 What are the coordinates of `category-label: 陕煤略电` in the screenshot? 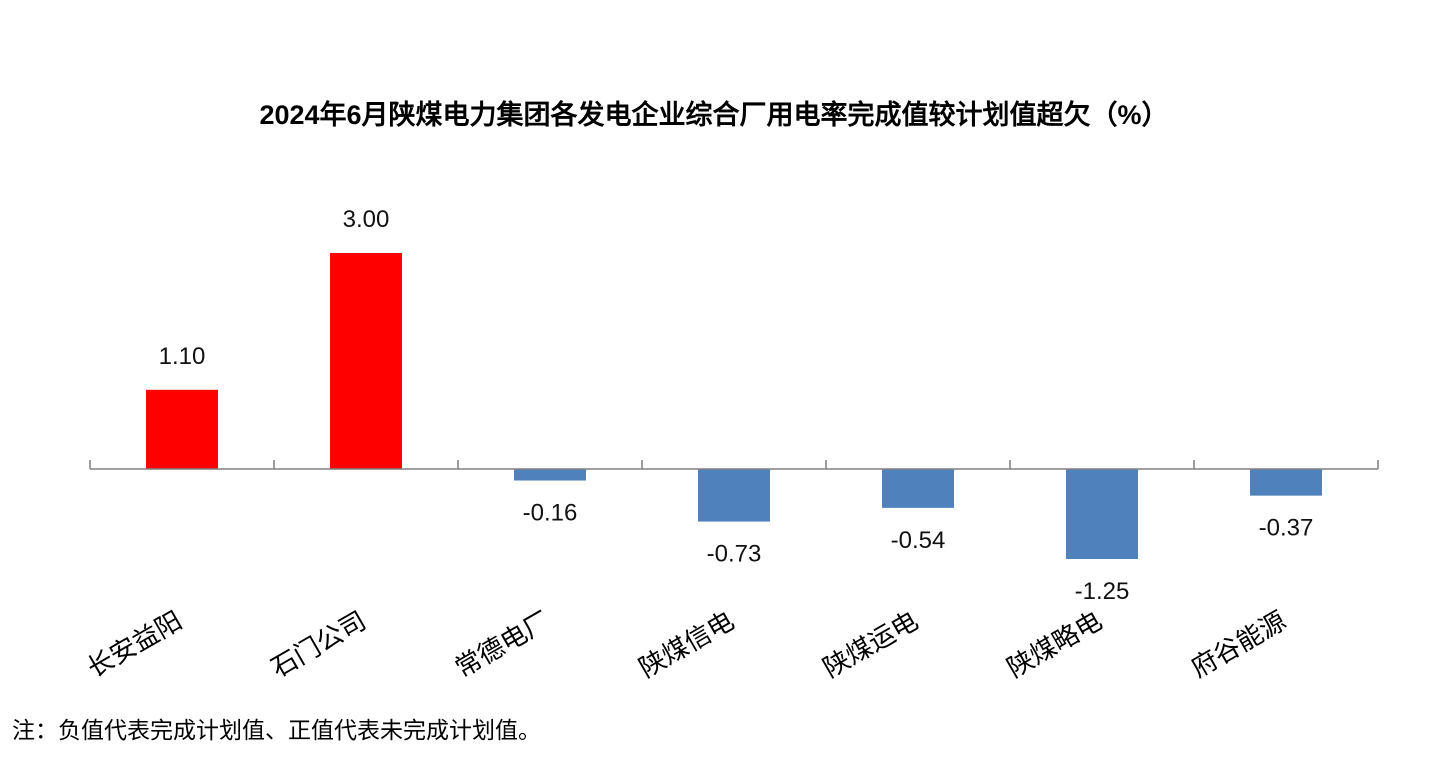 It's located at (1054, 644).